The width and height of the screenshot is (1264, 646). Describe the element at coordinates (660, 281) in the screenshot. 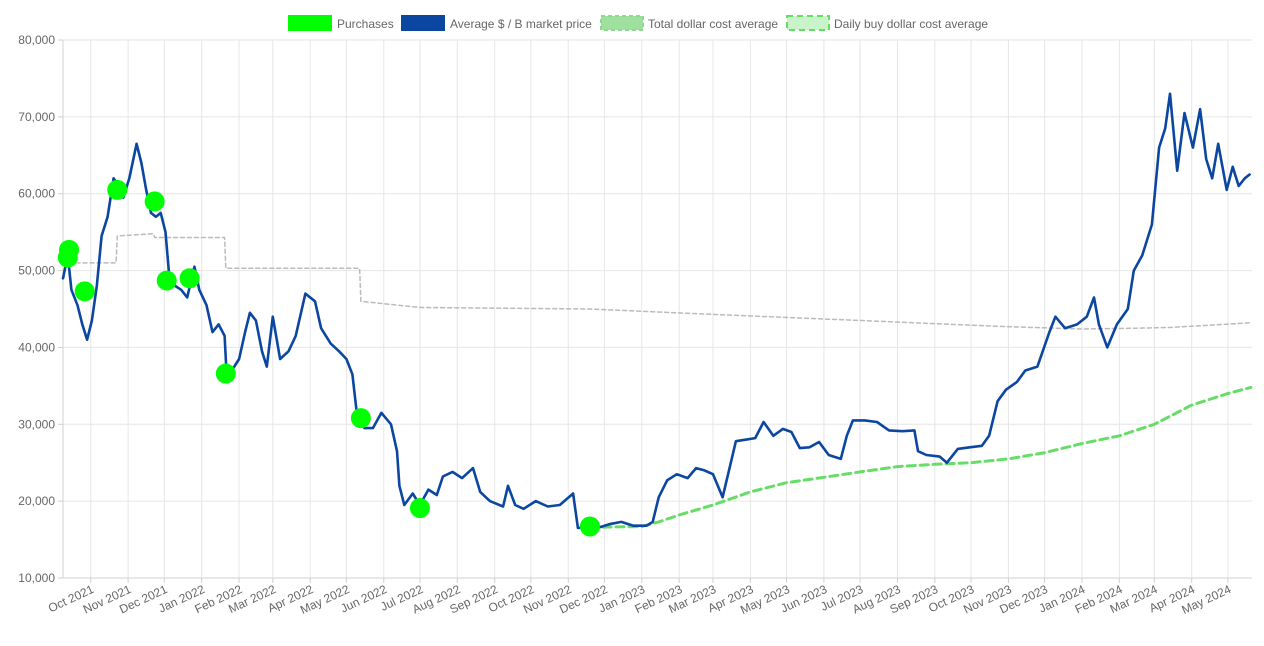

I see `total-dca-line` at that location.